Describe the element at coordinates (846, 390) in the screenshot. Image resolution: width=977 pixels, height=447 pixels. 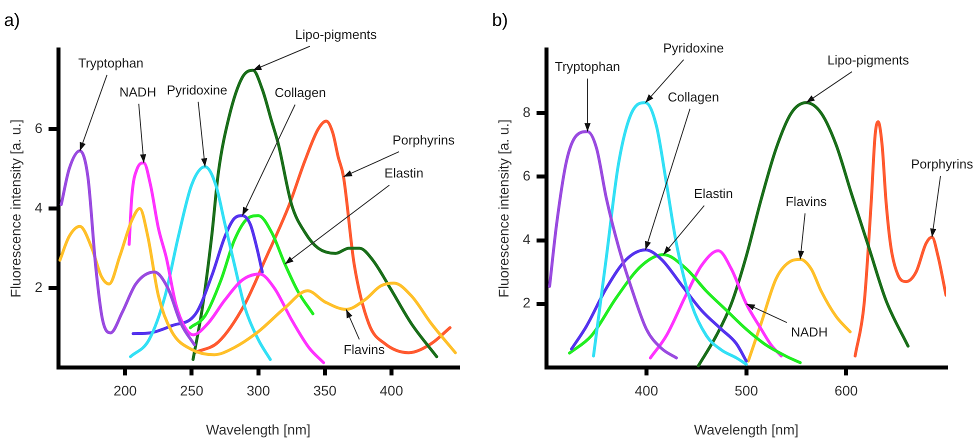
I see `x-tick-label: 600` at that location.